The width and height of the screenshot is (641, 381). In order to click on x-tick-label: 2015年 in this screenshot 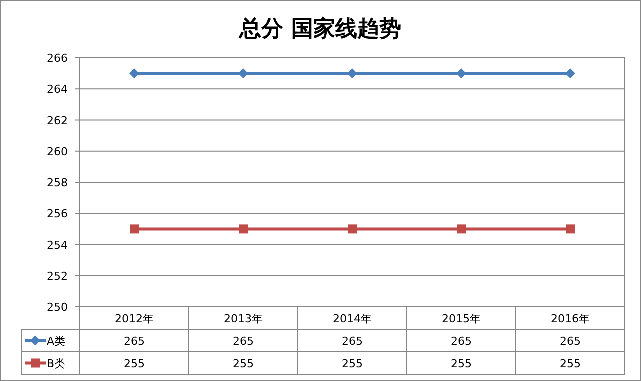, I will do `click(461, 319)`.